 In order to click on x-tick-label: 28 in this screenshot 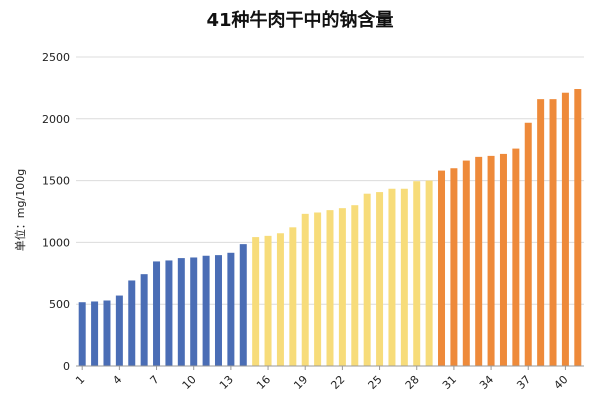, I will do `click(412, 382)`.